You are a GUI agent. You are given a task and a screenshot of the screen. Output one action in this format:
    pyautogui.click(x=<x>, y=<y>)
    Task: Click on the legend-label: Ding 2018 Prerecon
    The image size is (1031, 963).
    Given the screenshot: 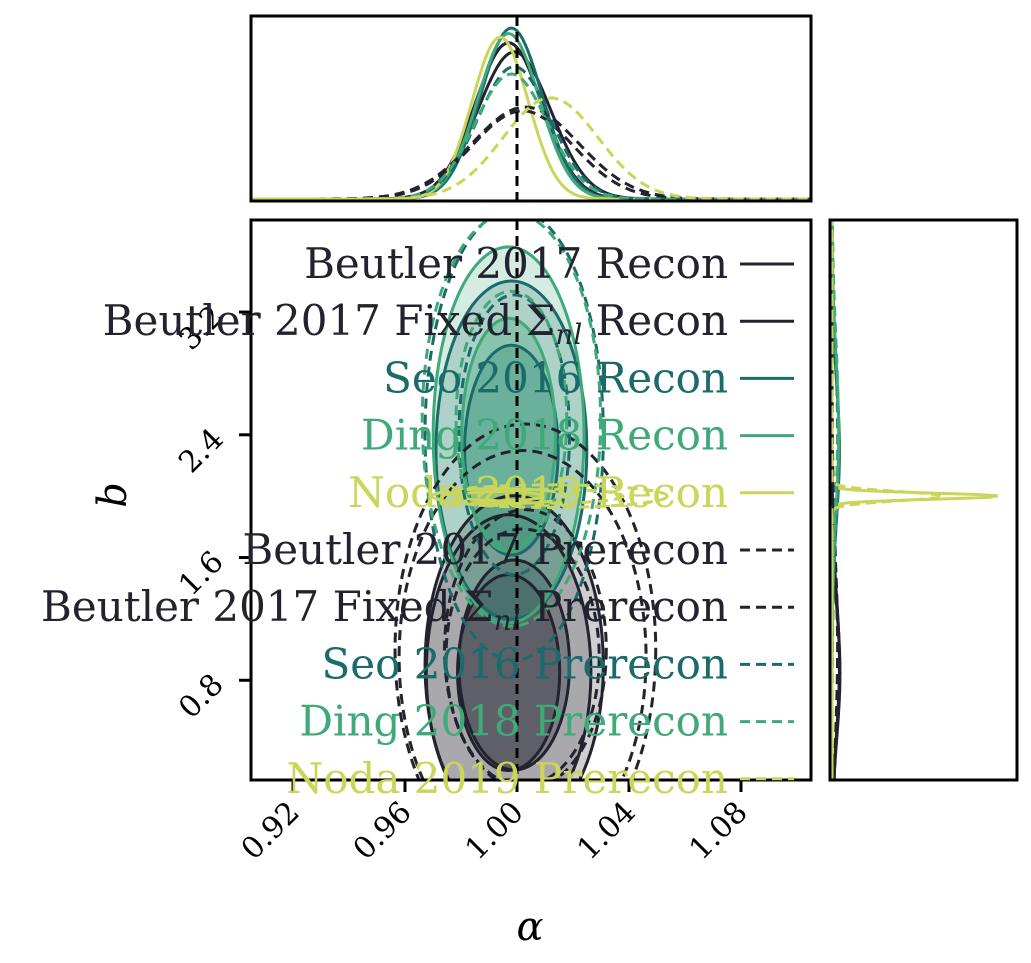 What is the action you would take?
    pyautogui.click(x=513, y=721)
    